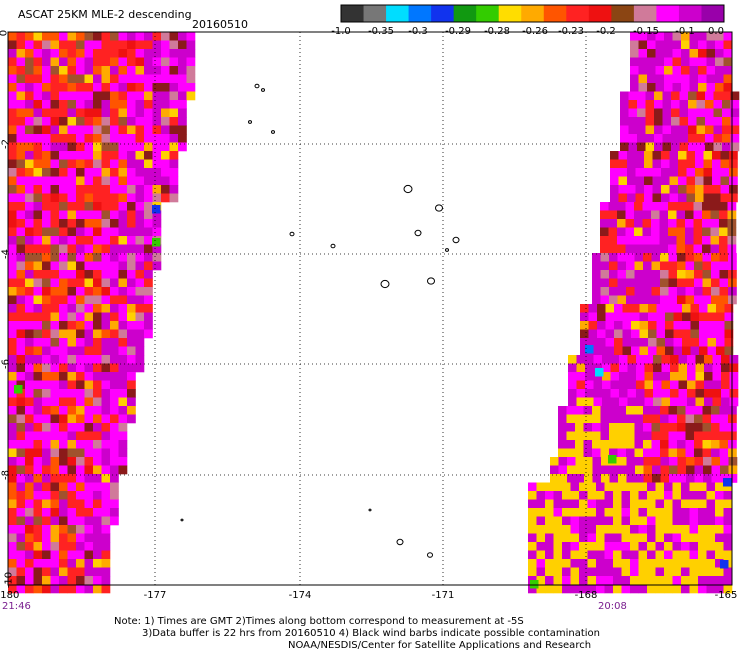  Describe the element at coordinates (532, 13) in the screenshot. I see `colorbar` at that location.